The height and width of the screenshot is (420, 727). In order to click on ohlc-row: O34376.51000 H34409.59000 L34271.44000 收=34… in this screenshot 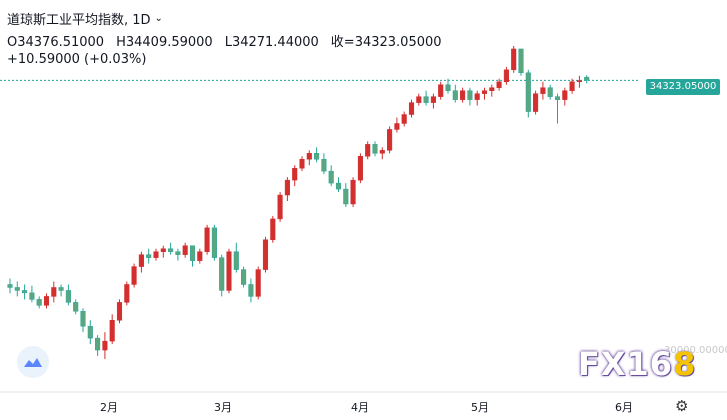, I will do `click(230, 40)`.